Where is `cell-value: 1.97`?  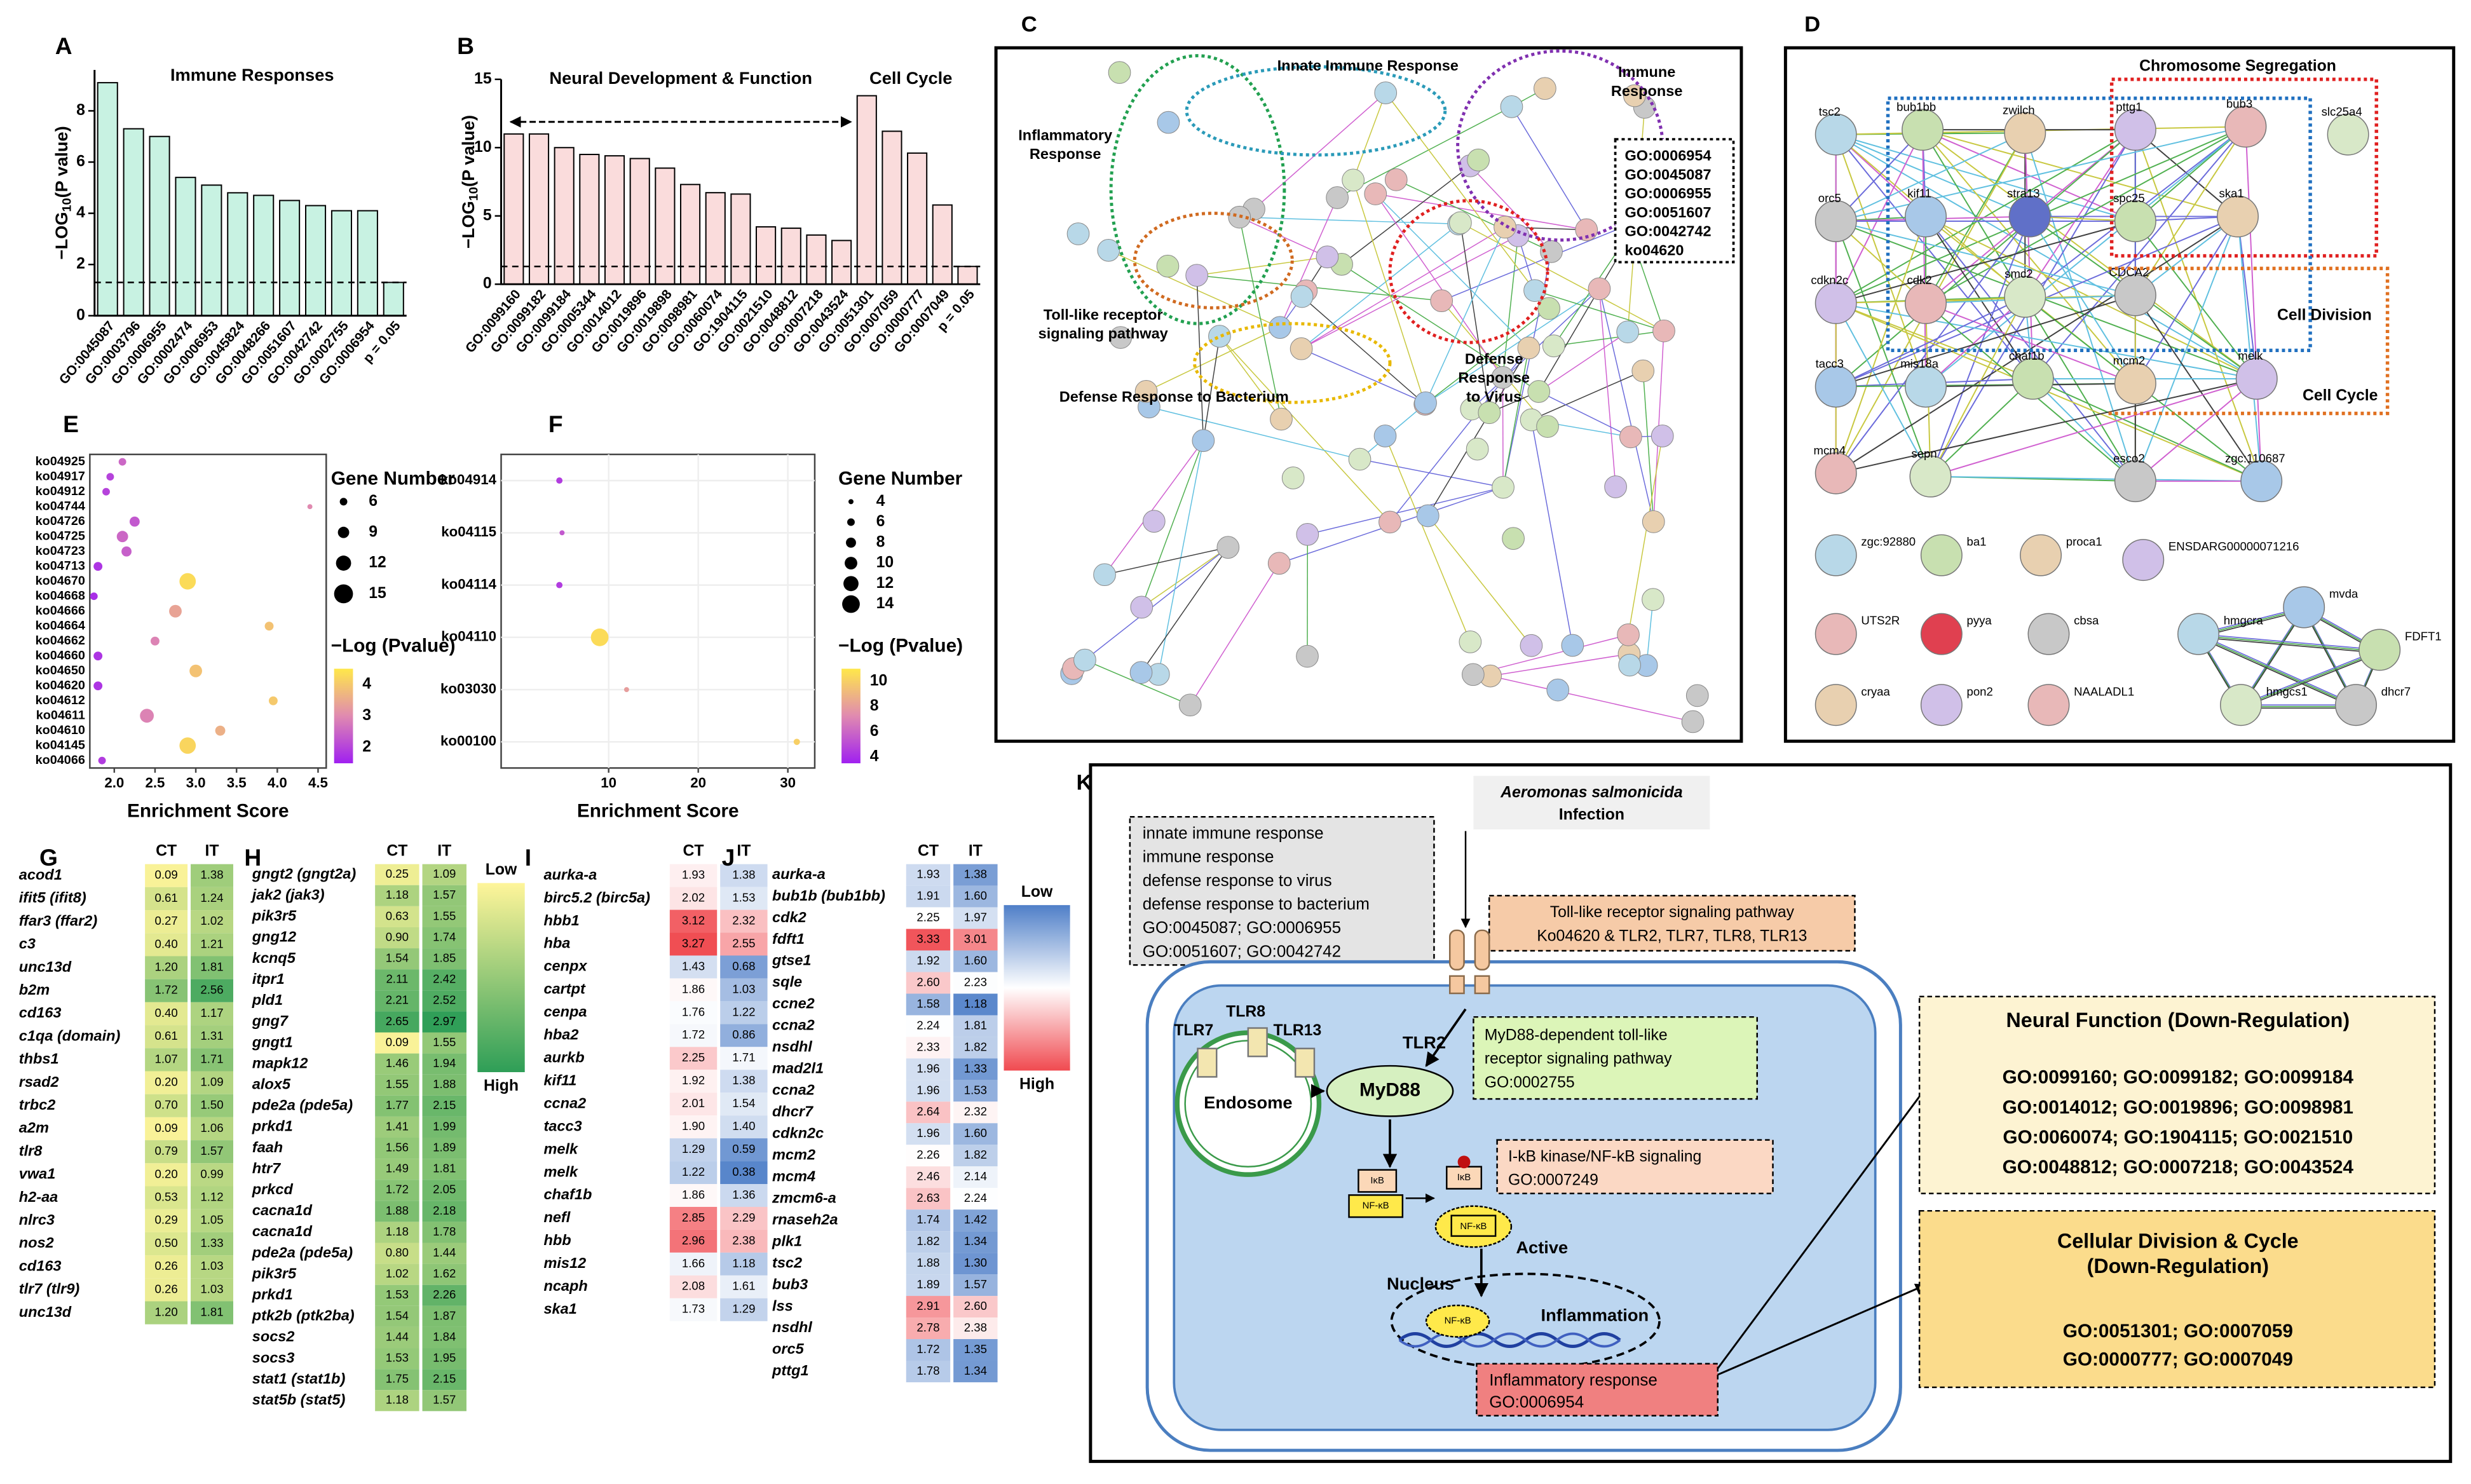 cell-value: 1.97 is located at coordinates (976, 918).